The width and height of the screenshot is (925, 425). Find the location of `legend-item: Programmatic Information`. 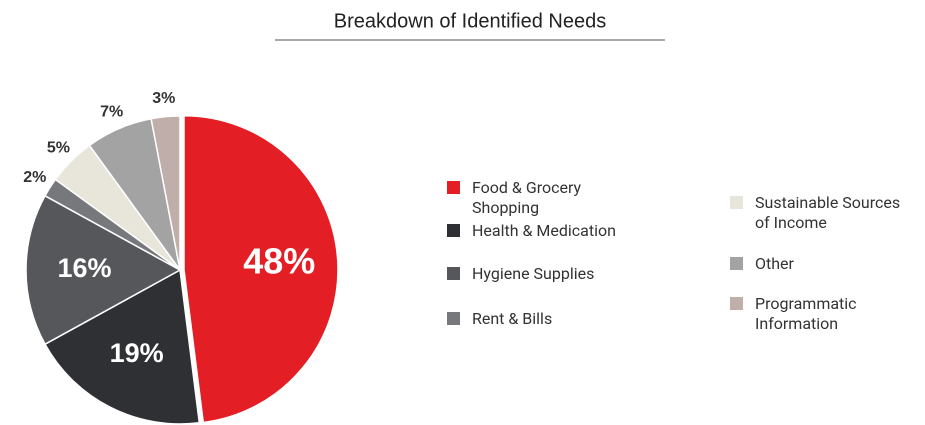

legend-item: Programmatic Information is located at coordinates (822, 314).